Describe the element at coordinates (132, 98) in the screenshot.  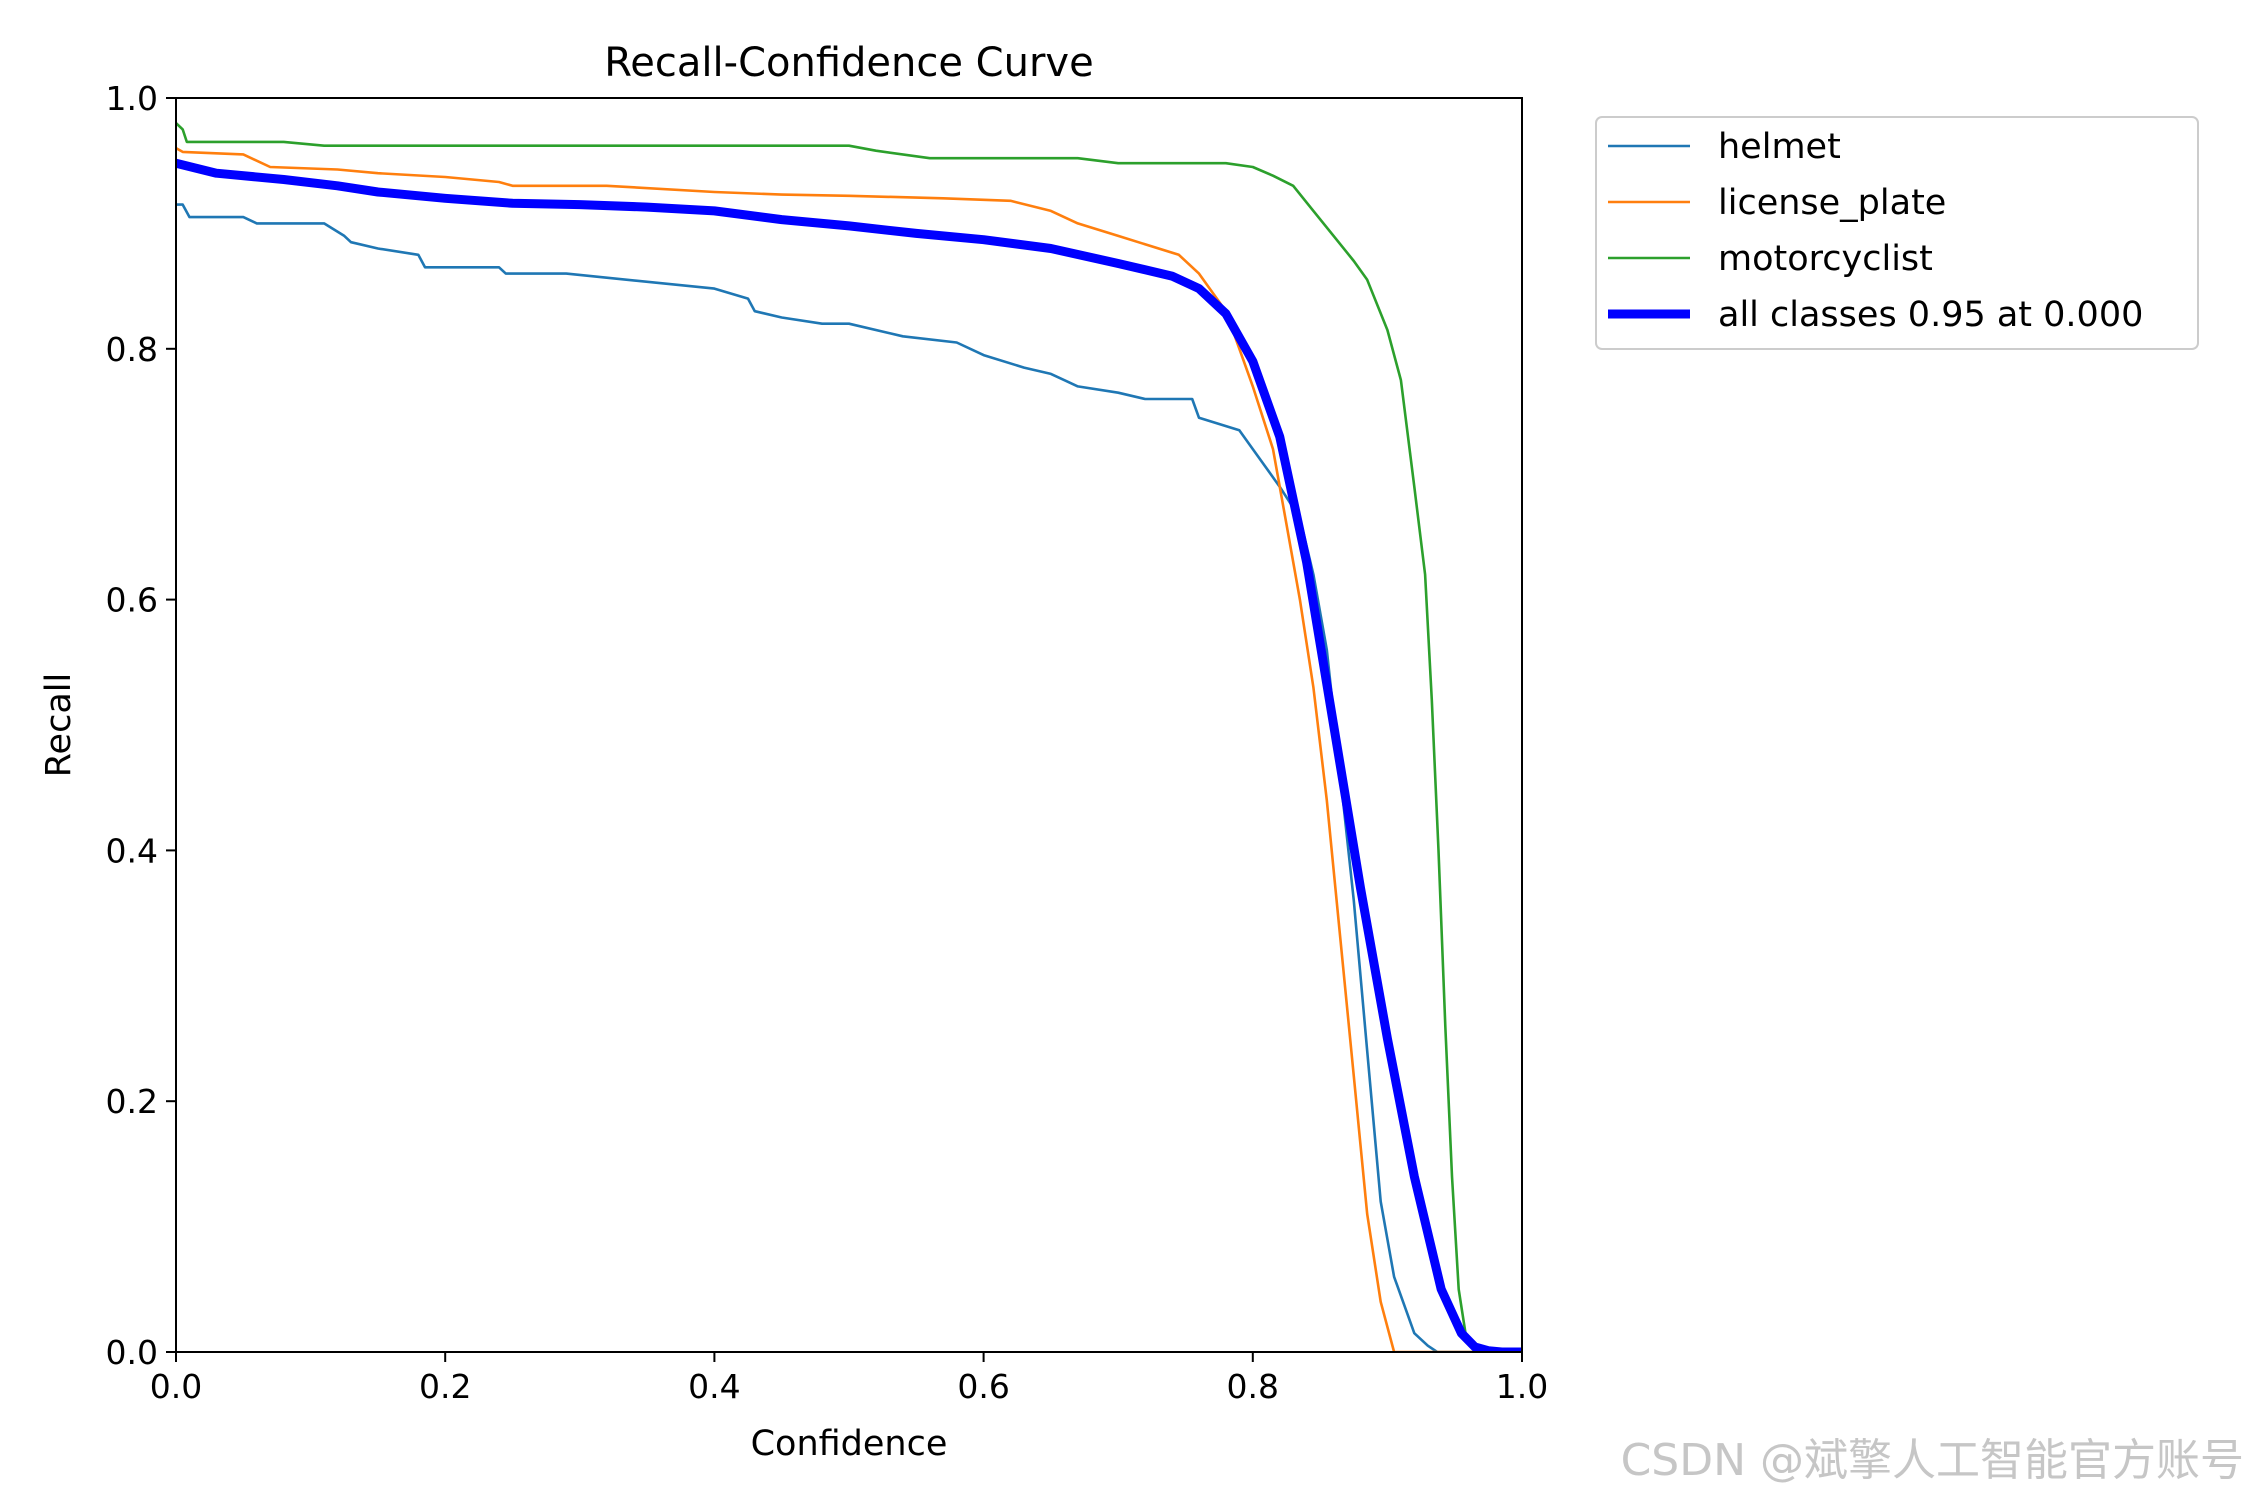
I see `y-tick-label: 1.0` at that location.